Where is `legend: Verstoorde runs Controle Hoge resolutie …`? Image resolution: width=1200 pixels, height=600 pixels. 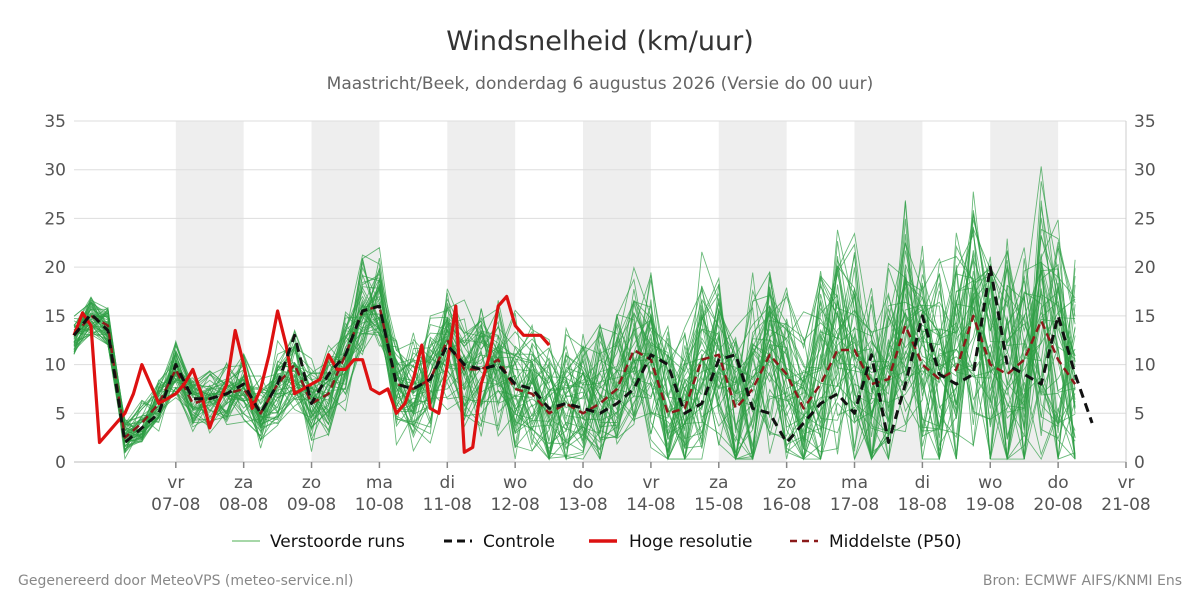 legend: Verstoorde runs Controle Hoge resolutie … is located at coordinates (597, 542).